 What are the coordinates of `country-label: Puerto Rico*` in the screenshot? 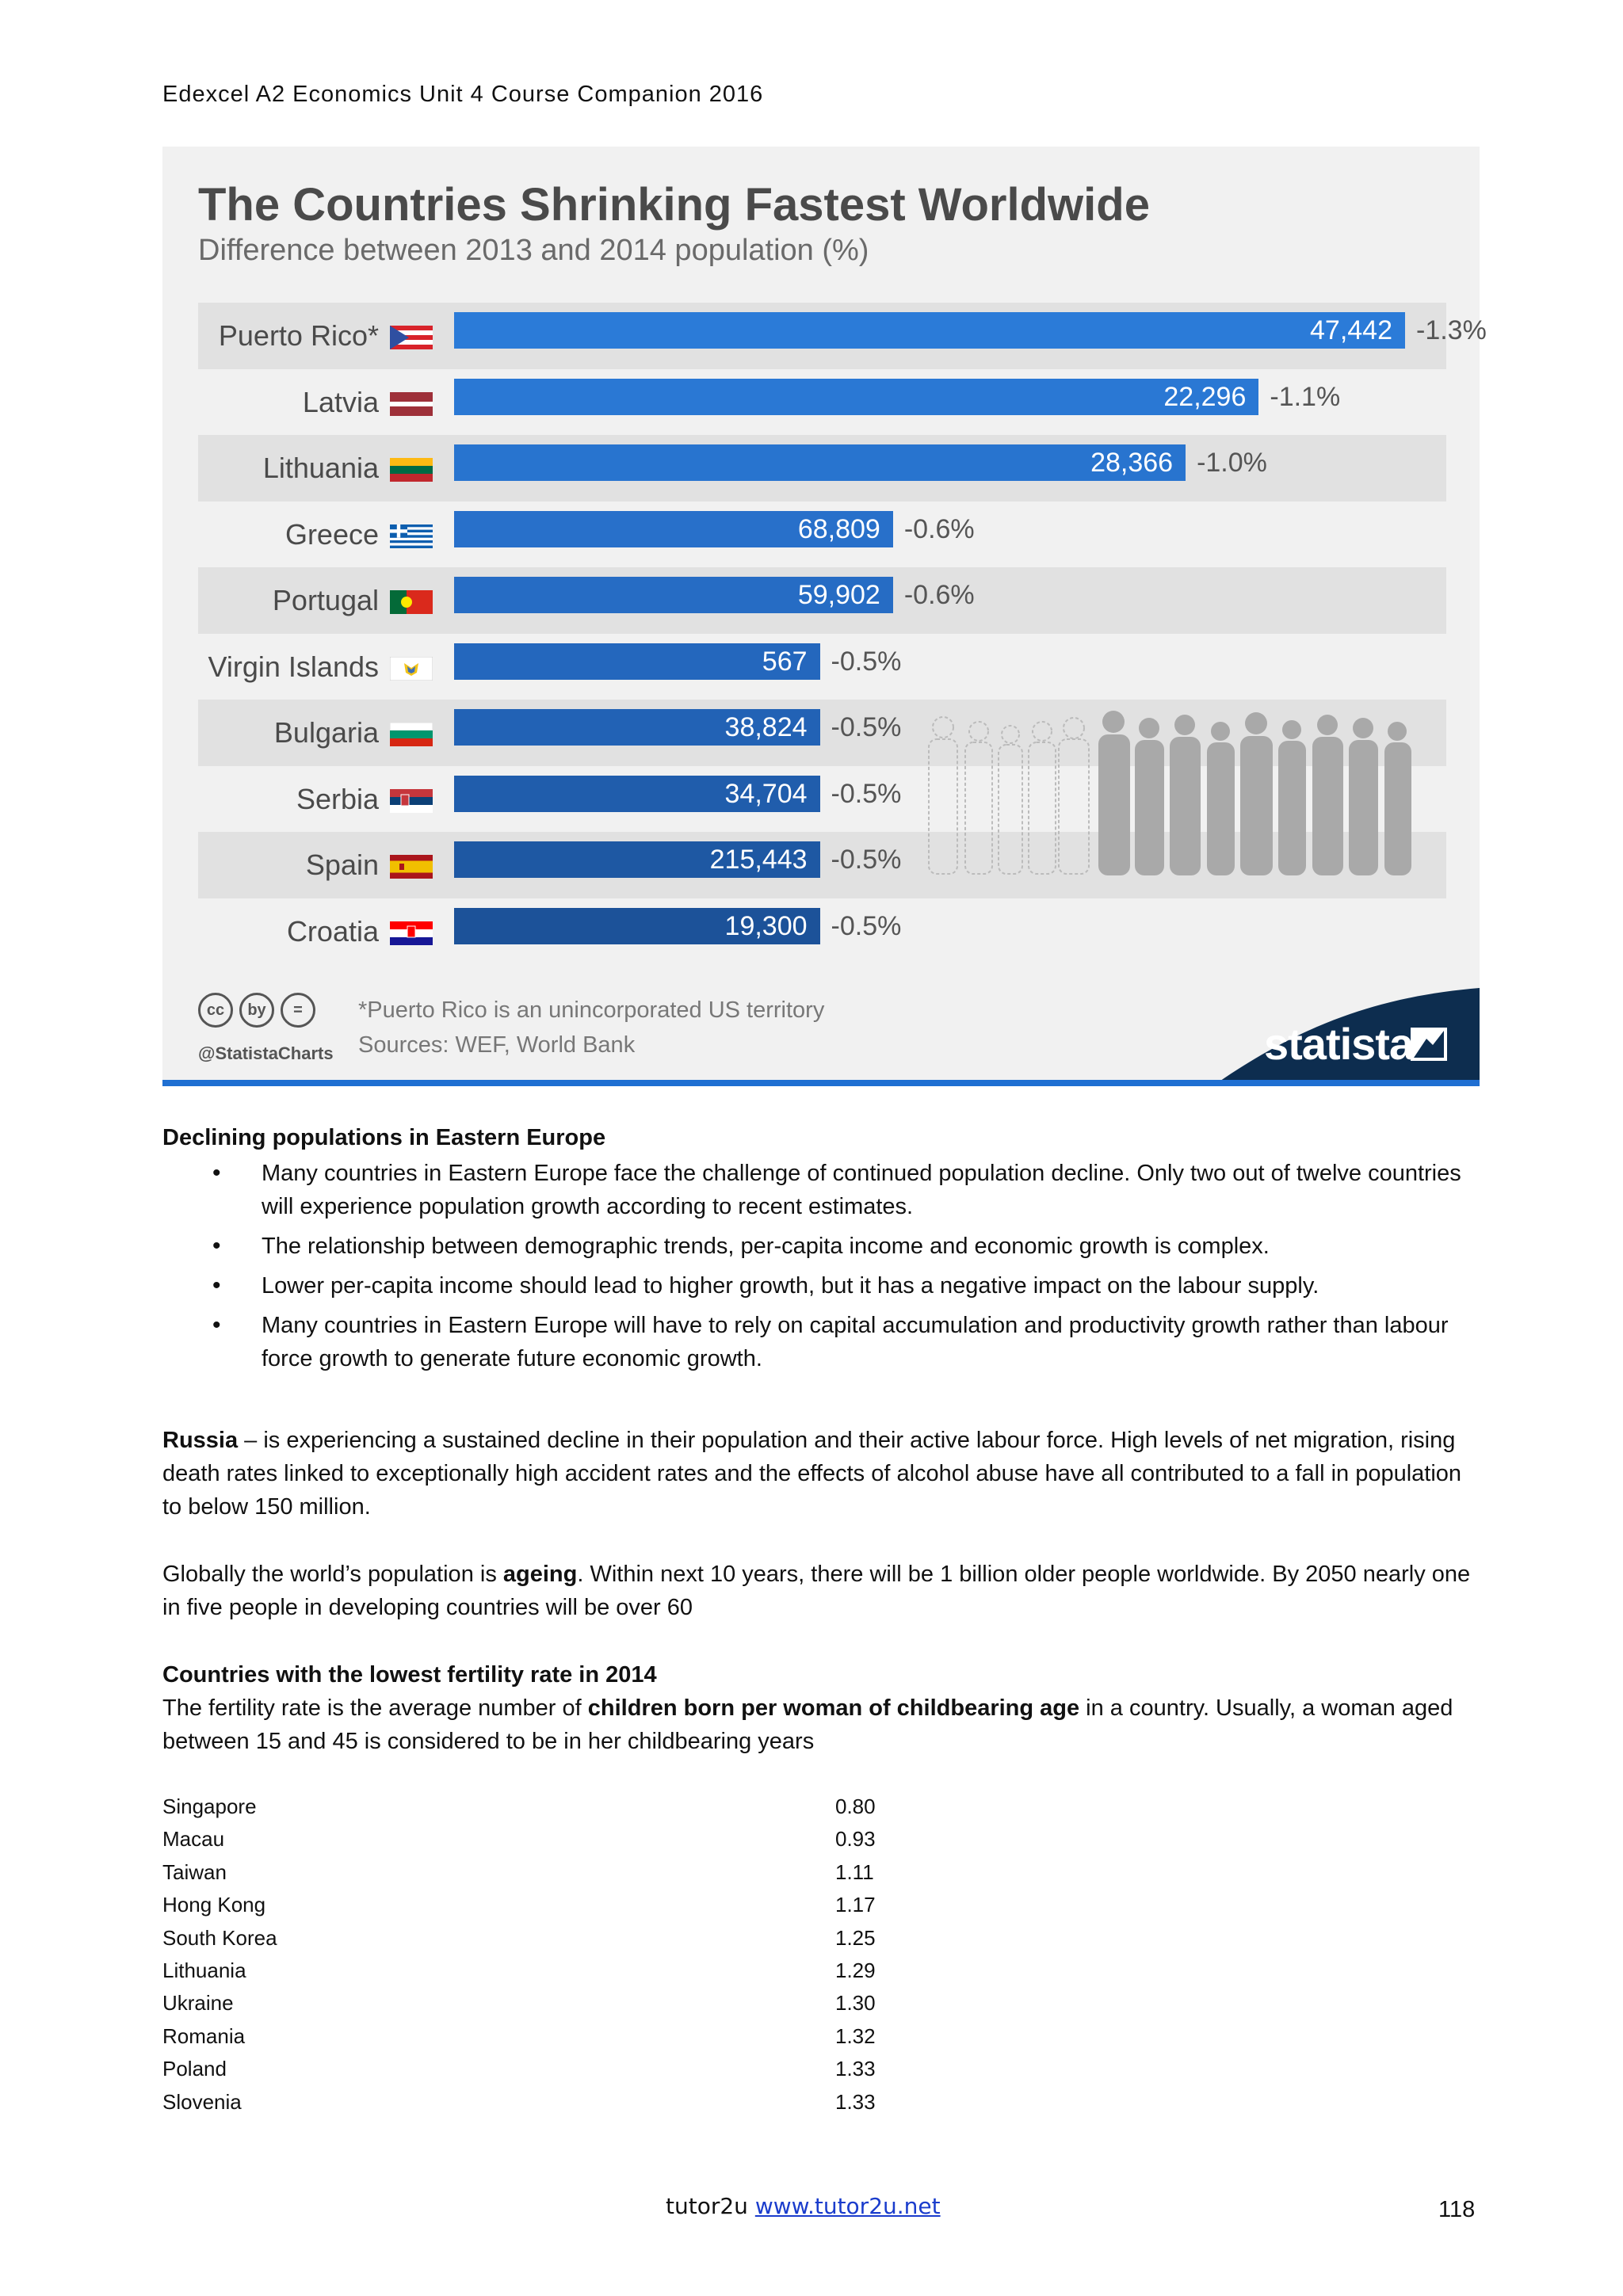 It's located at (298, 335).